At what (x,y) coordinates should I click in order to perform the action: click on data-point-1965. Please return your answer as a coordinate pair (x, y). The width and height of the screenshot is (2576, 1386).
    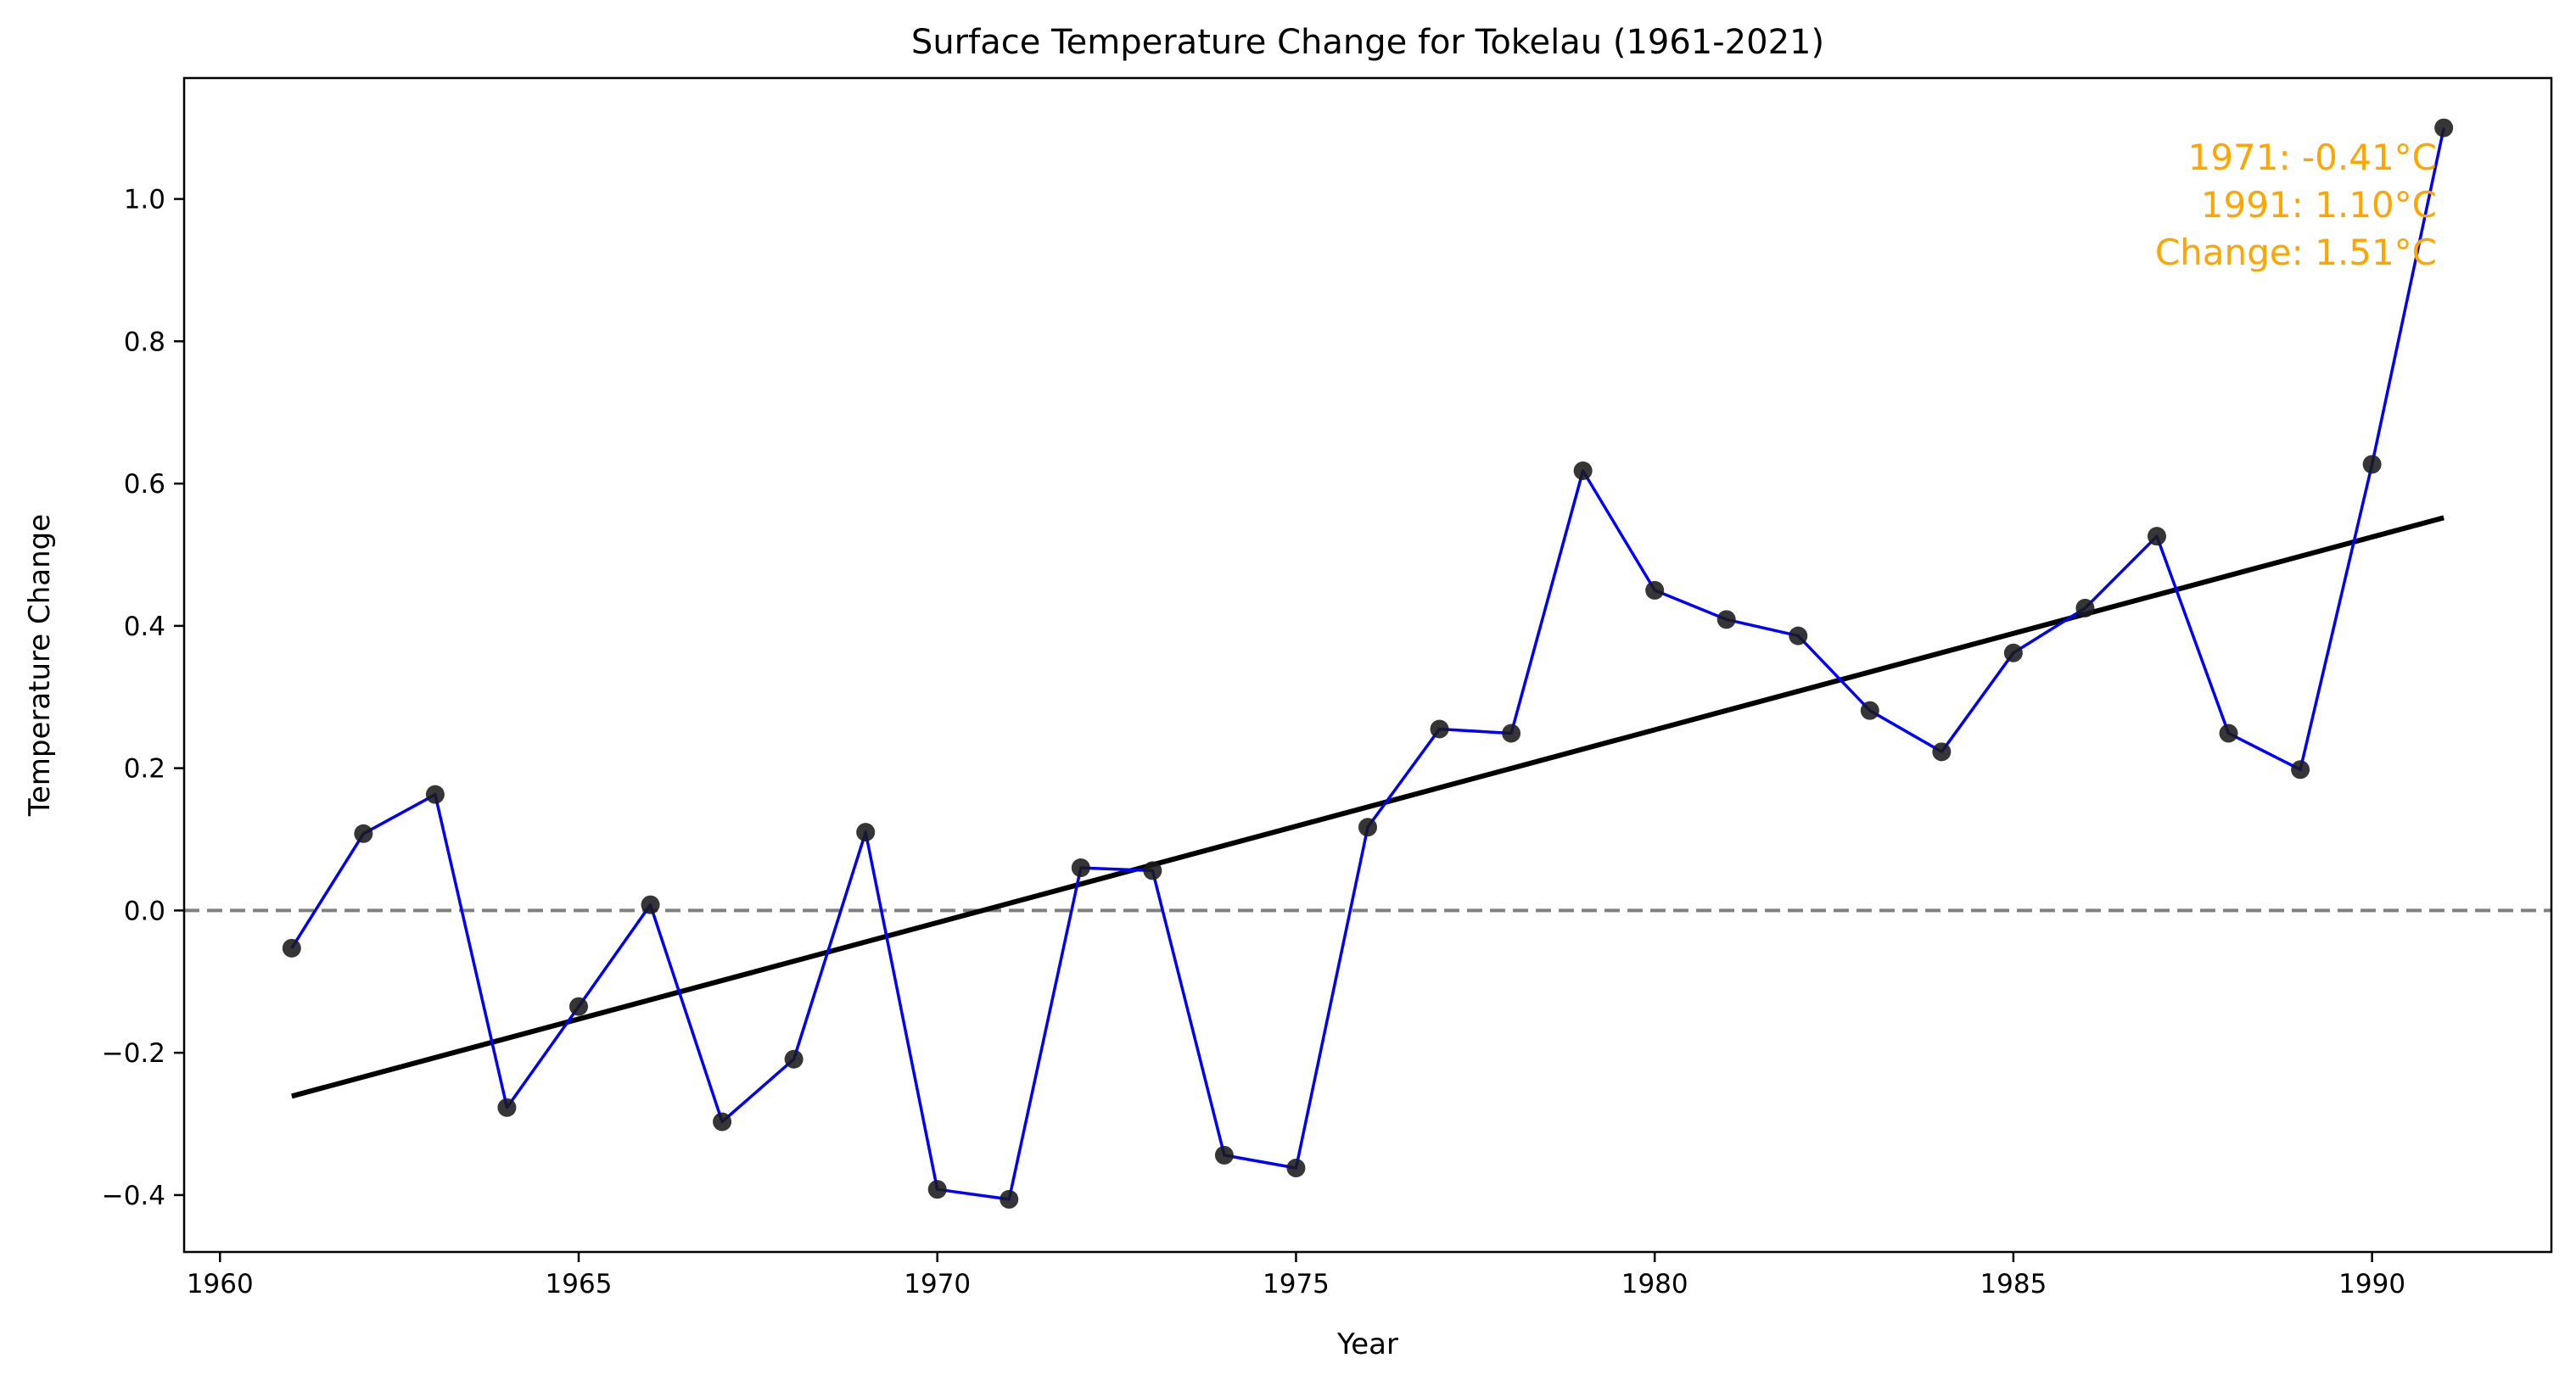
    Looking at the image, I should click on (578, 1006).